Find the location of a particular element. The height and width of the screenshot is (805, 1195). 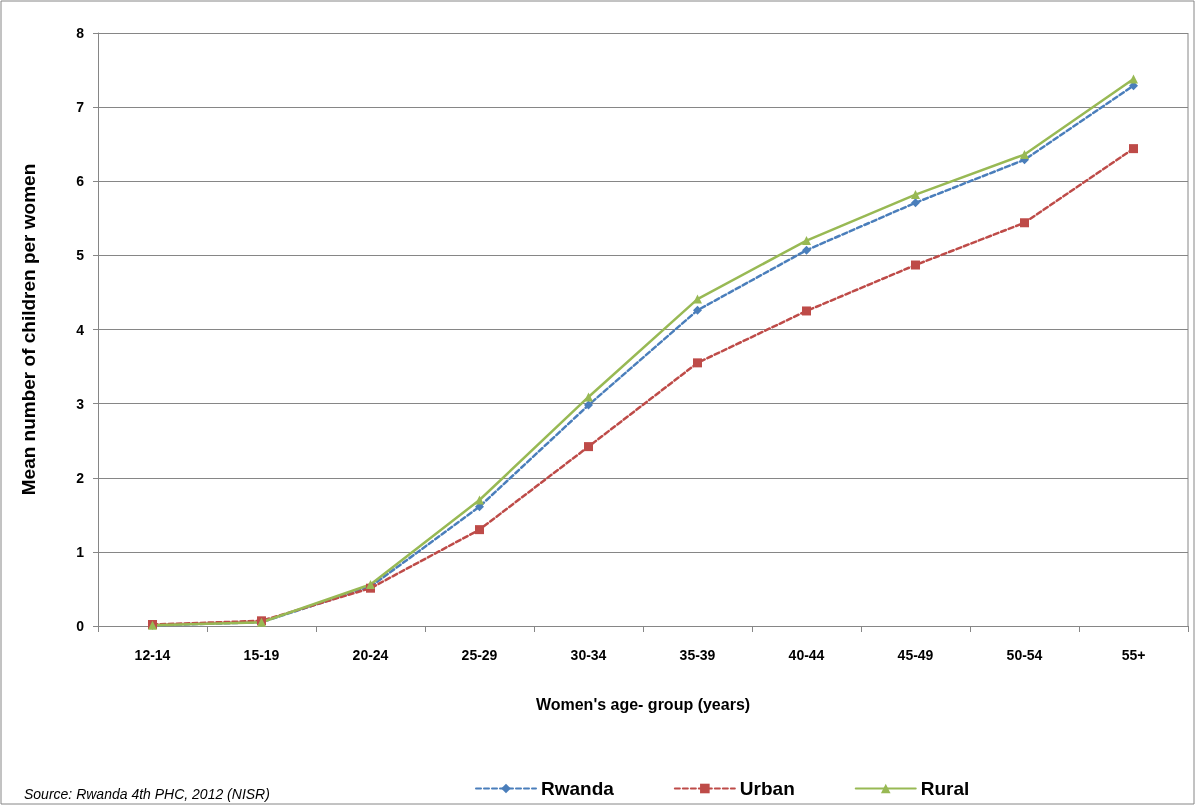

x-tick-label: 50-54 is located at coordinates (1024, 655).